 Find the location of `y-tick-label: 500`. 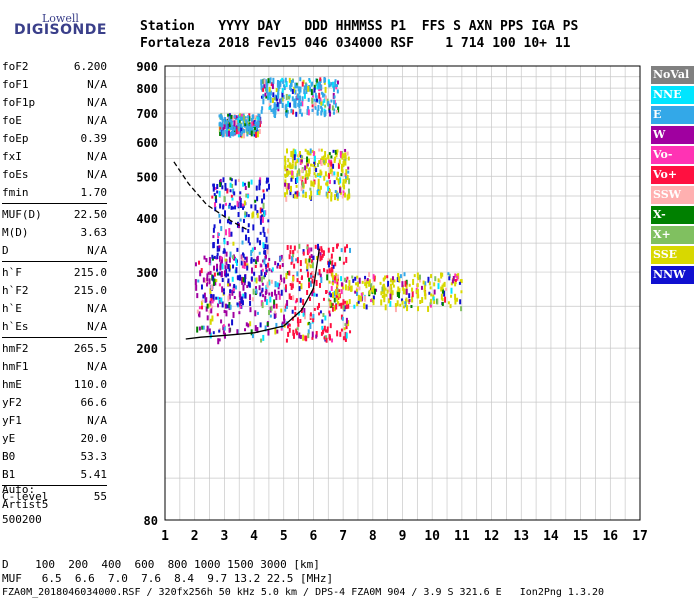

y-tick-label: 500 is located at coordinates (147, 177).